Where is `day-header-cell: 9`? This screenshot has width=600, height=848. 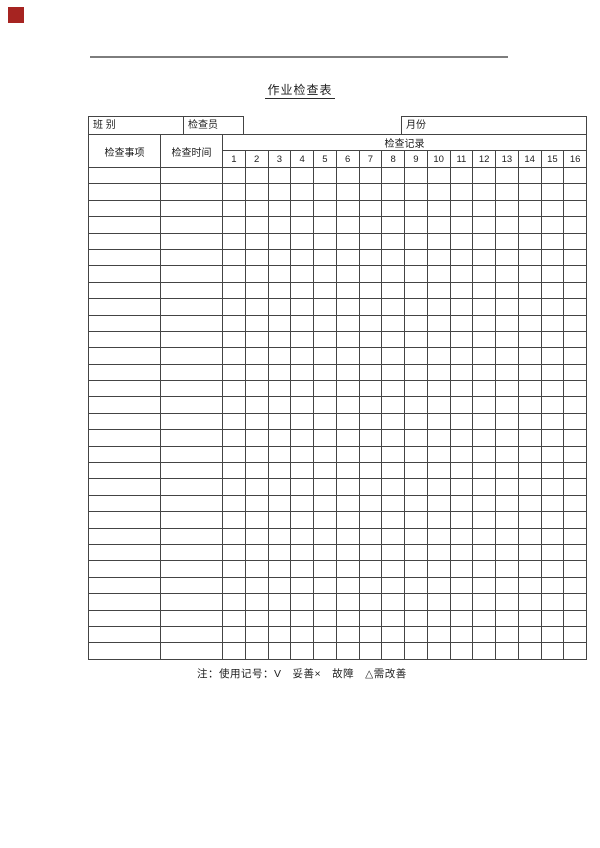 day-header-cell: 9 is located at coordinates (416, 159).